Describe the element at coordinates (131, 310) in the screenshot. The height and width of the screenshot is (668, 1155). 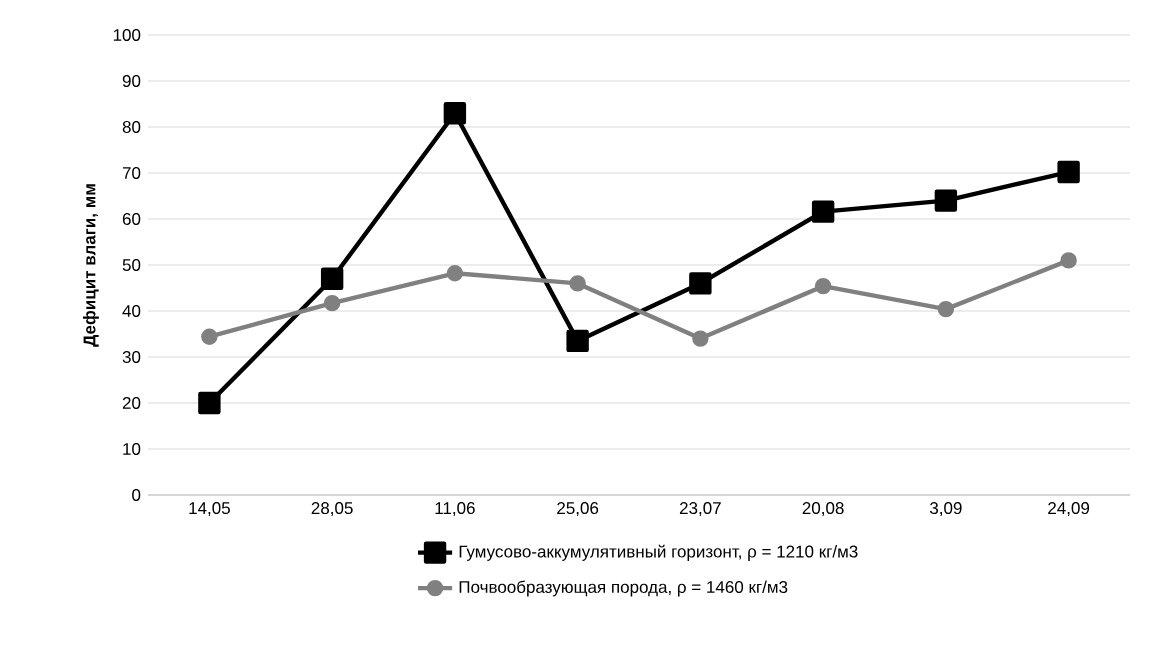
I see `y-tick-label: 40` at that location.